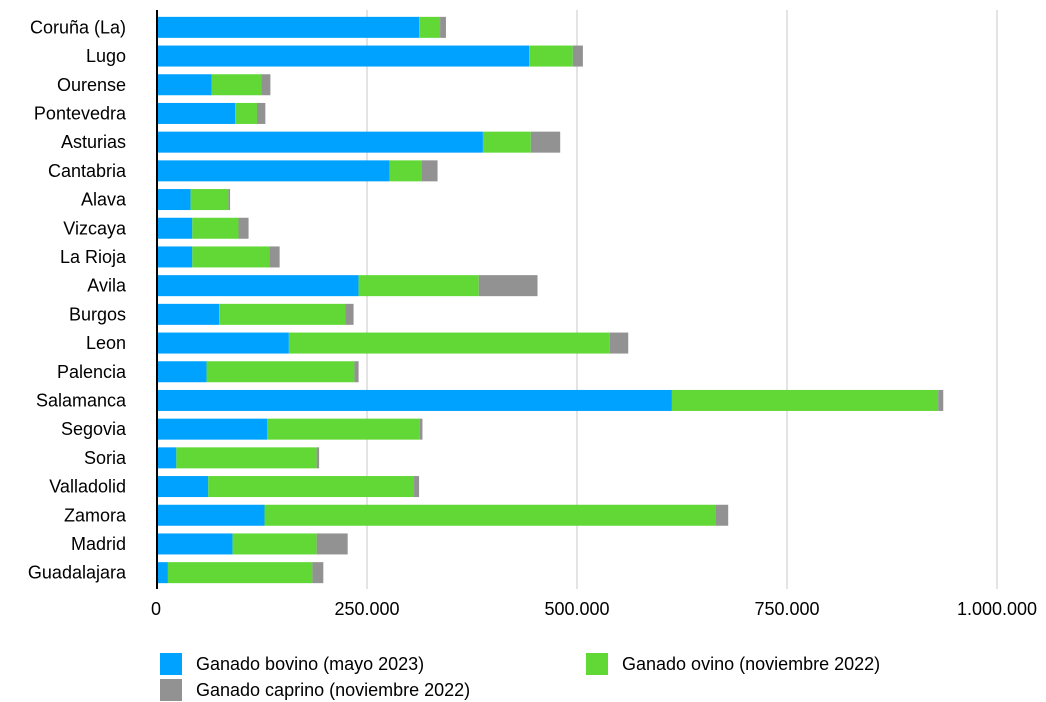 The height and width of the screenshot is (702, 1046). What do you see at coordinates (105, 458) in the screenshot?
I see `category-label-15: Soria` at bounding box center [105, 458].